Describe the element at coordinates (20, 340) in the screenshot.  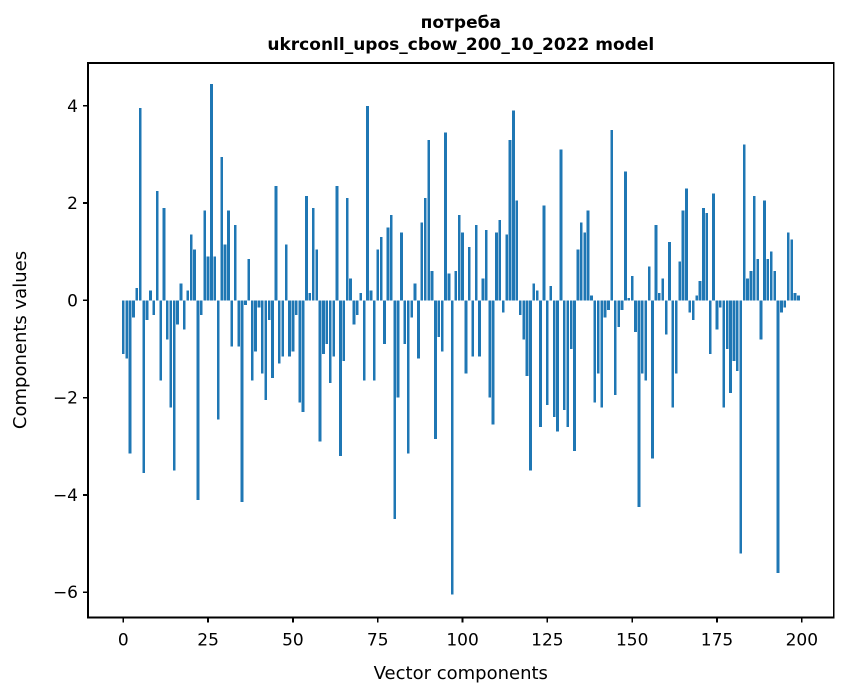
I see `y-axis-label: Components values` at that location.